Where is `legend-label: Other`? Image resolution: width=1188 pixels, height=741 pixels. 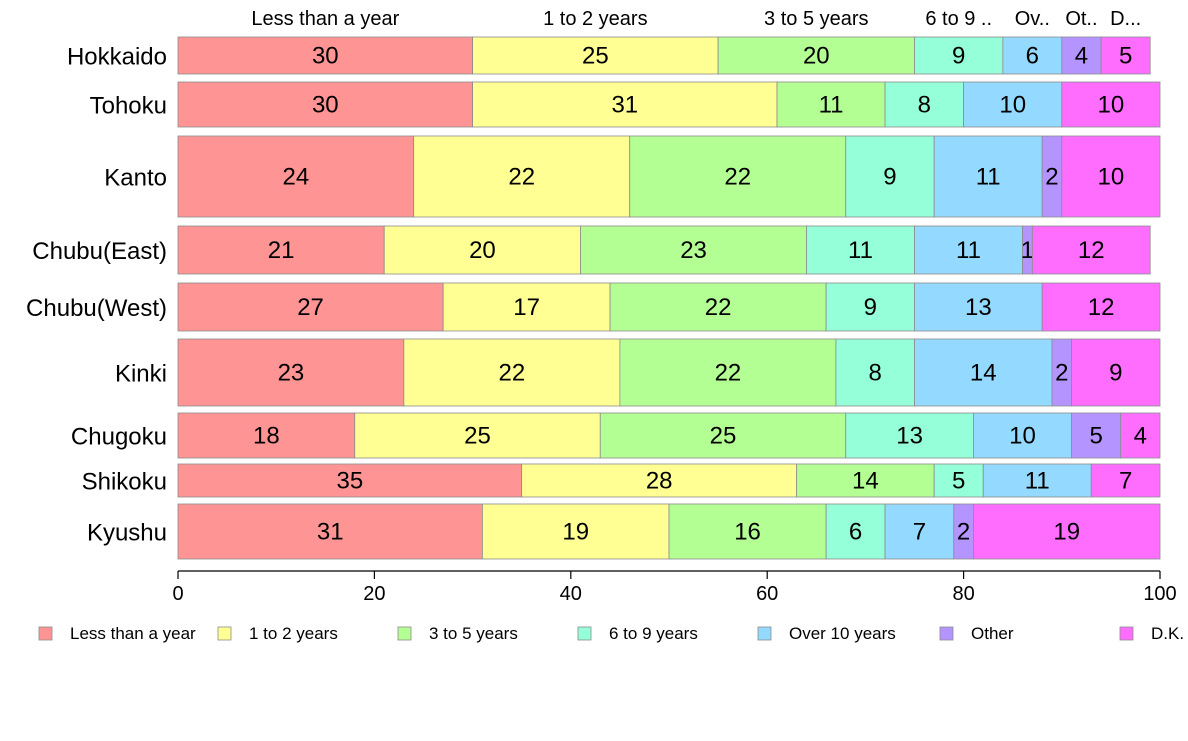
legend-label: Other is located at coordinates (992, 633).